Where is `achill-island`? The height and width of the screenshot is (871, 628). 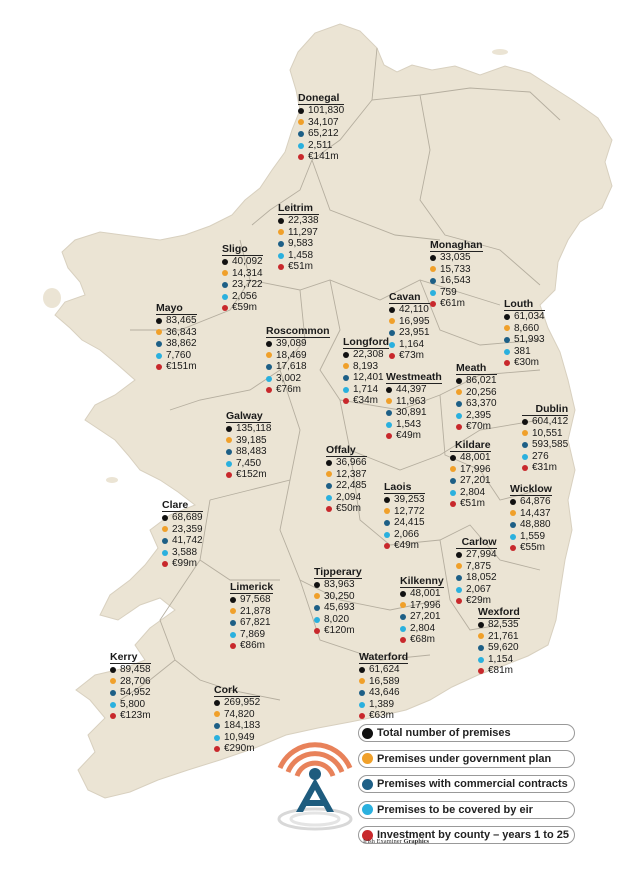
achill-island is located at coordinates (52, 298).